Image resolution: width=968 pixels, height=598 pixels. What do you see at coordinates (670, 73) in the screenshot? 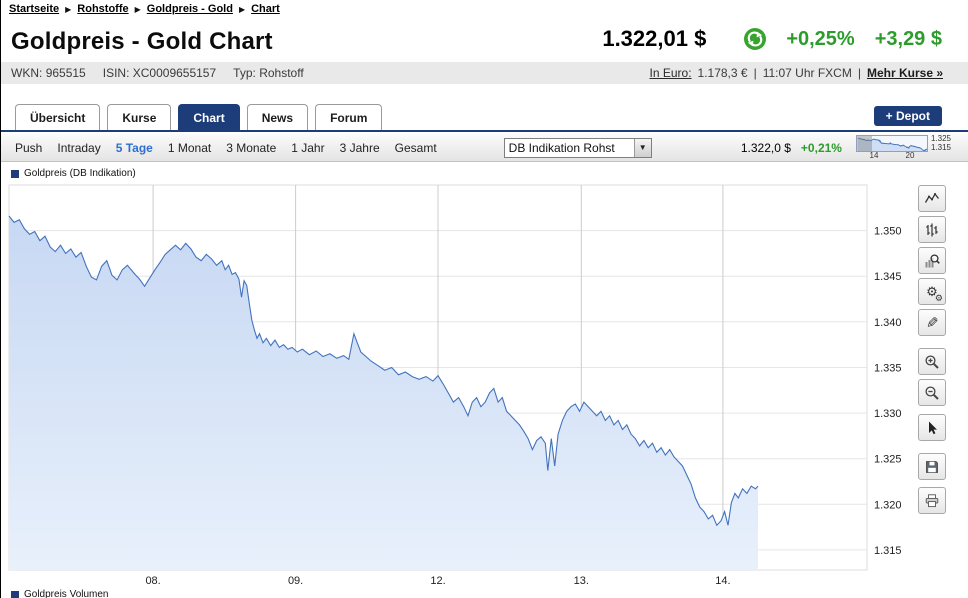
I see `in-euro-link: In Euro:` at bounding box center [670, 73].